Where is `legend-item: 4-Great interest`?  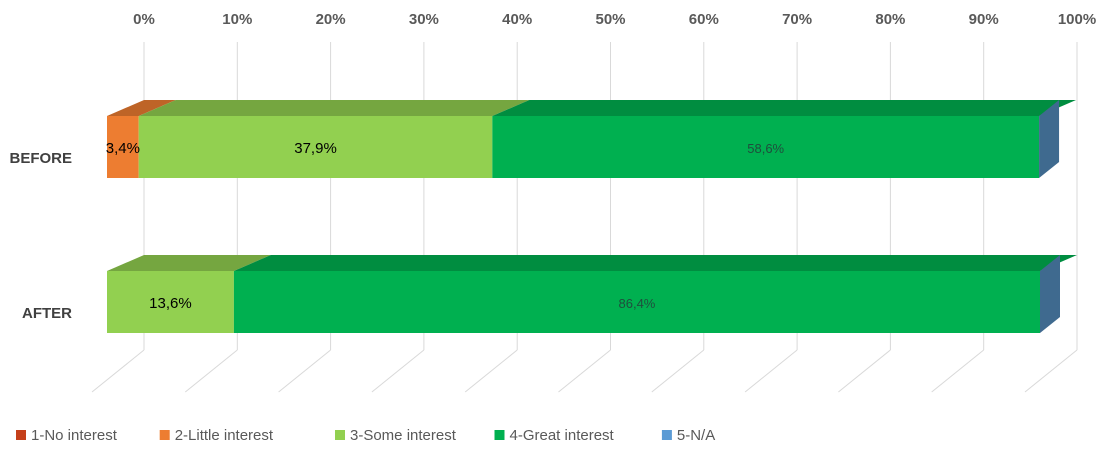 legend-item: 4-Great interest is located at coordinates (554, 435).